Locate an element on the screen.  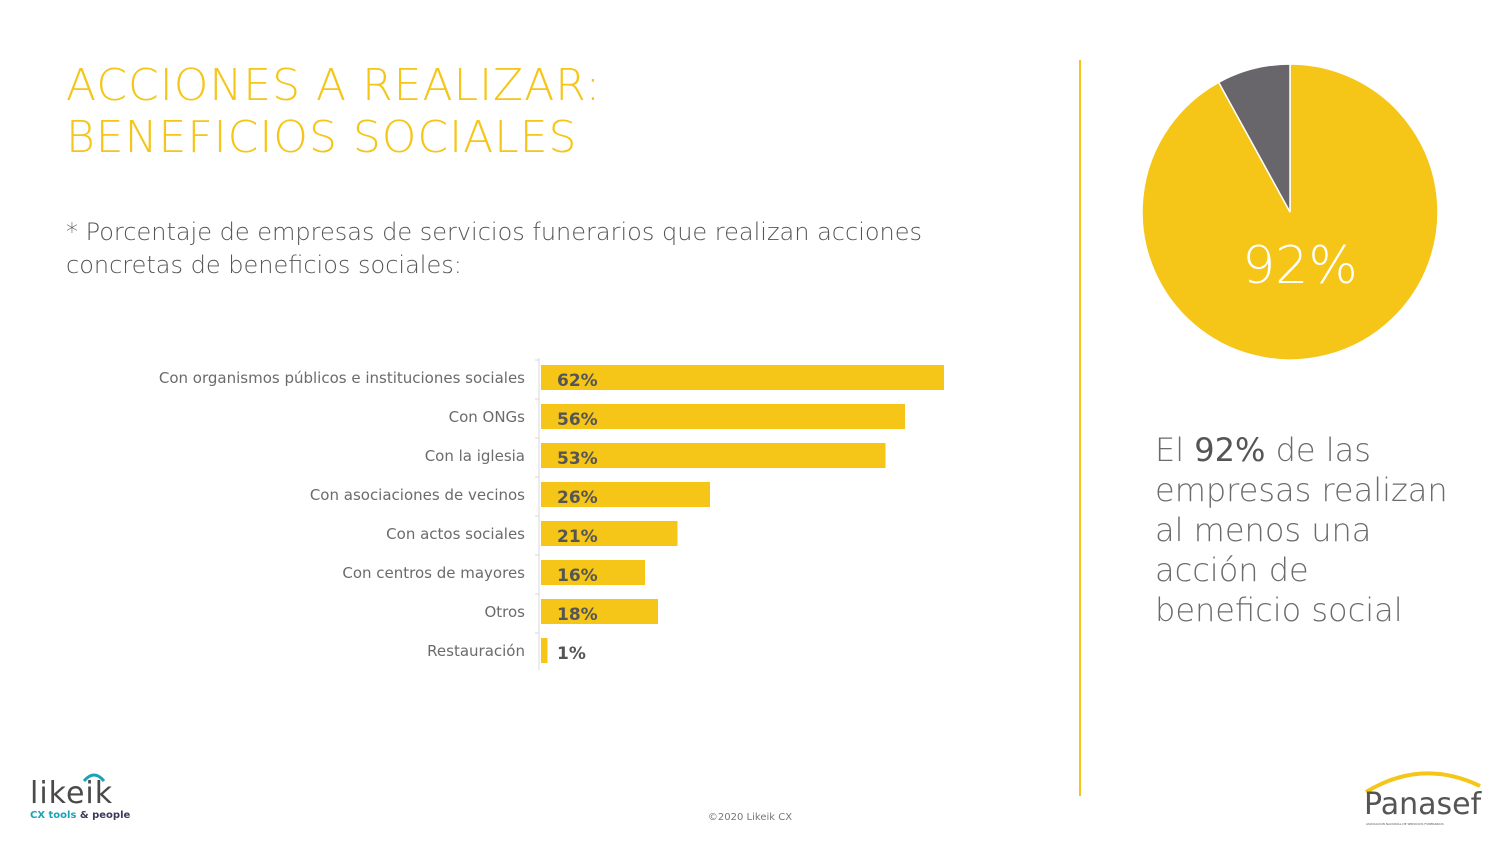
bar-value-label: 1% is located at coordinates (571, 654).